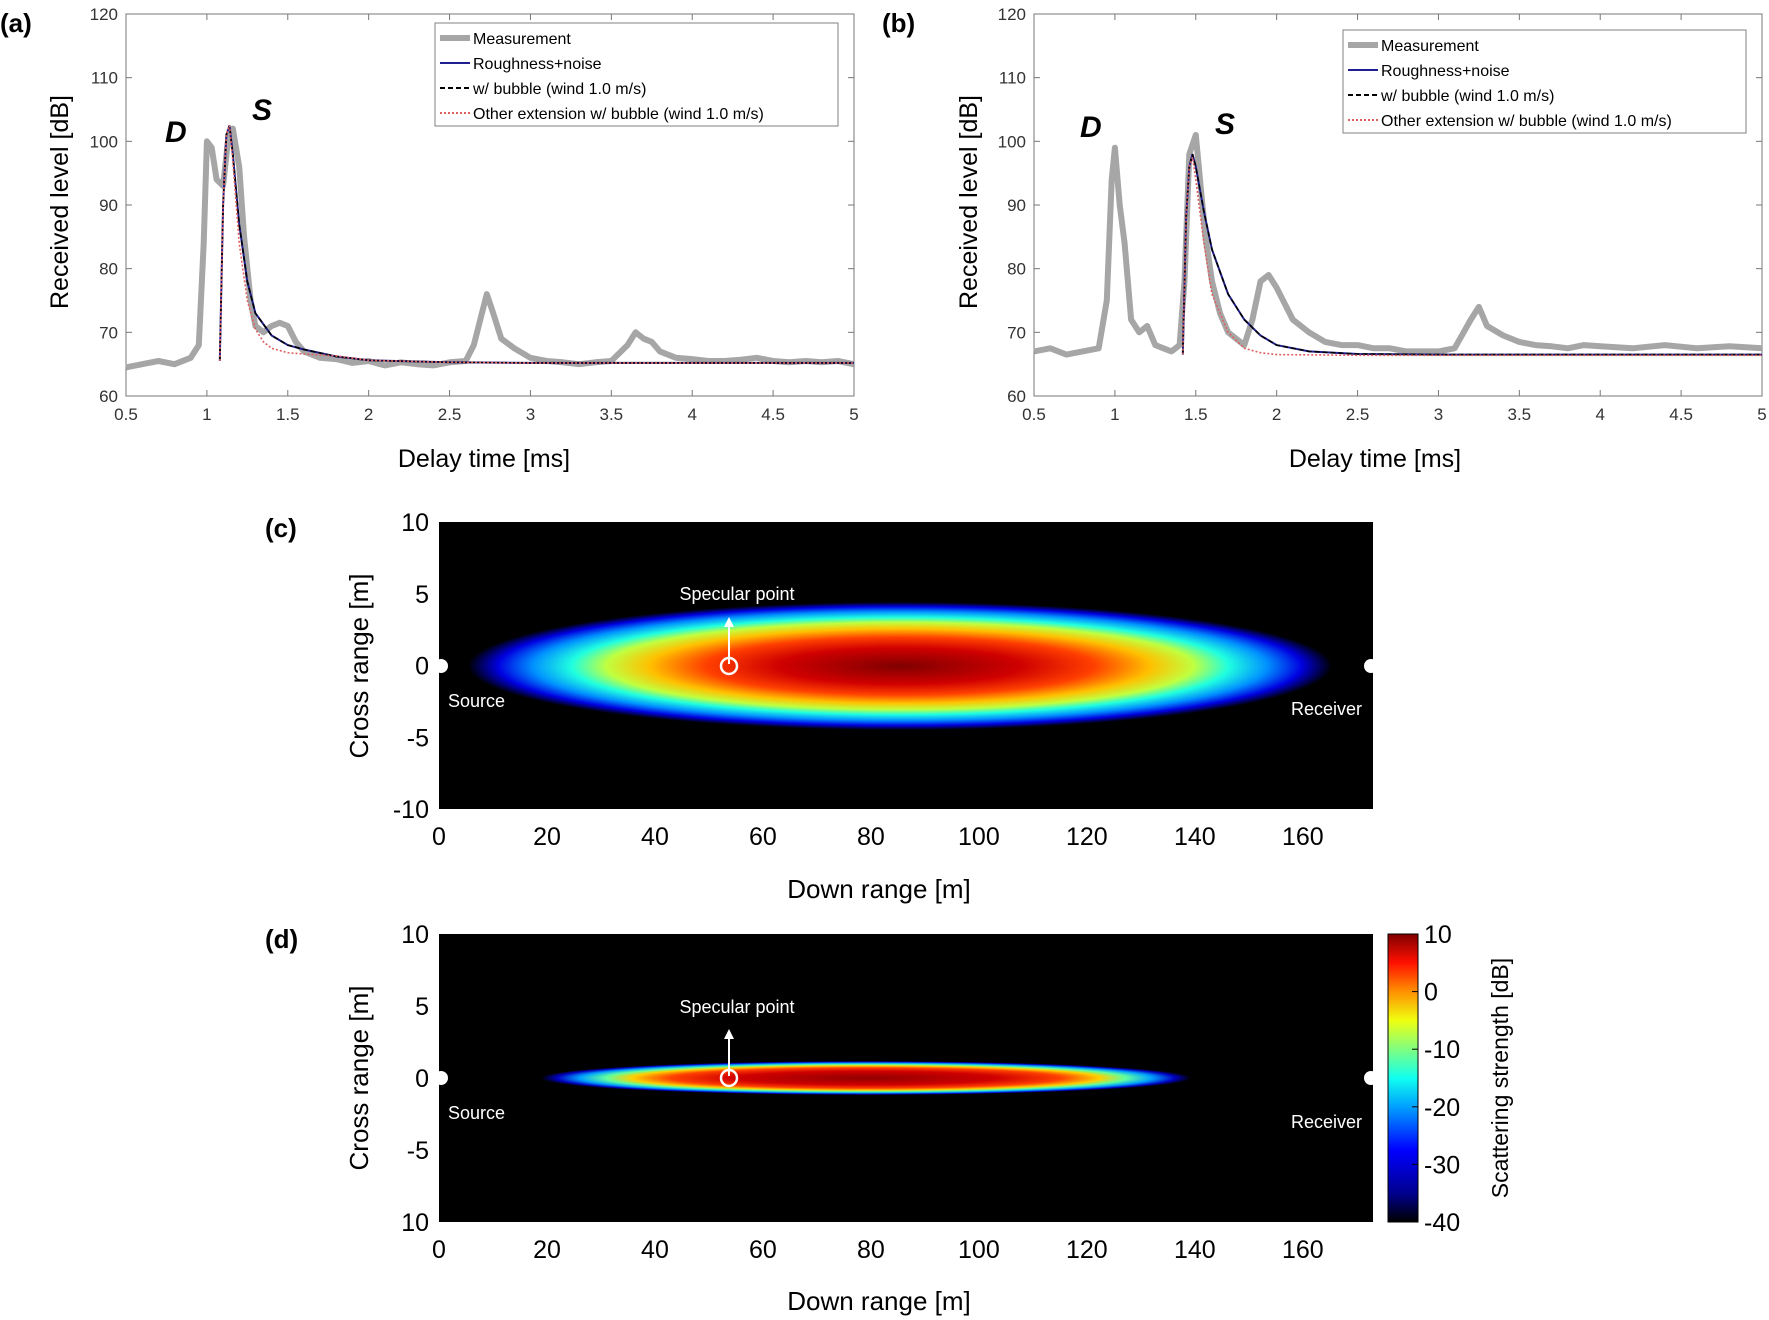  What do you see at coordinates (108, 269) in the screenshot?
I see `a-ytick-label: 80` at bounding box center [108, 269].